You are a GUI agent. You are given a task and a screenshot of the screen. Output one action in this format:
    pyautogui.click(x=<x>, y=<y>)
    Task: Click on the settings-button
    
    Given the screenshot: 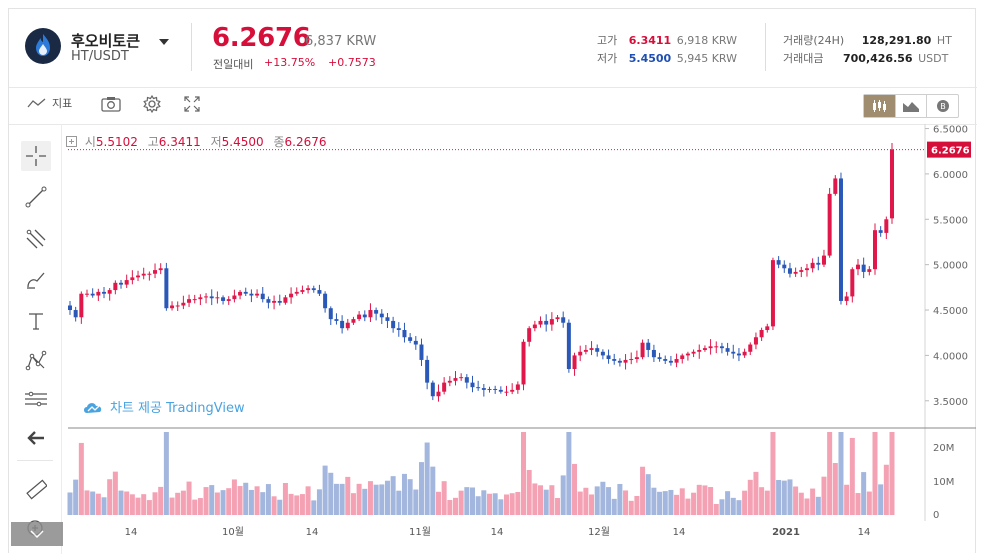 What is the action you would take?
    pyautogui.click(x=152, y=105)
    